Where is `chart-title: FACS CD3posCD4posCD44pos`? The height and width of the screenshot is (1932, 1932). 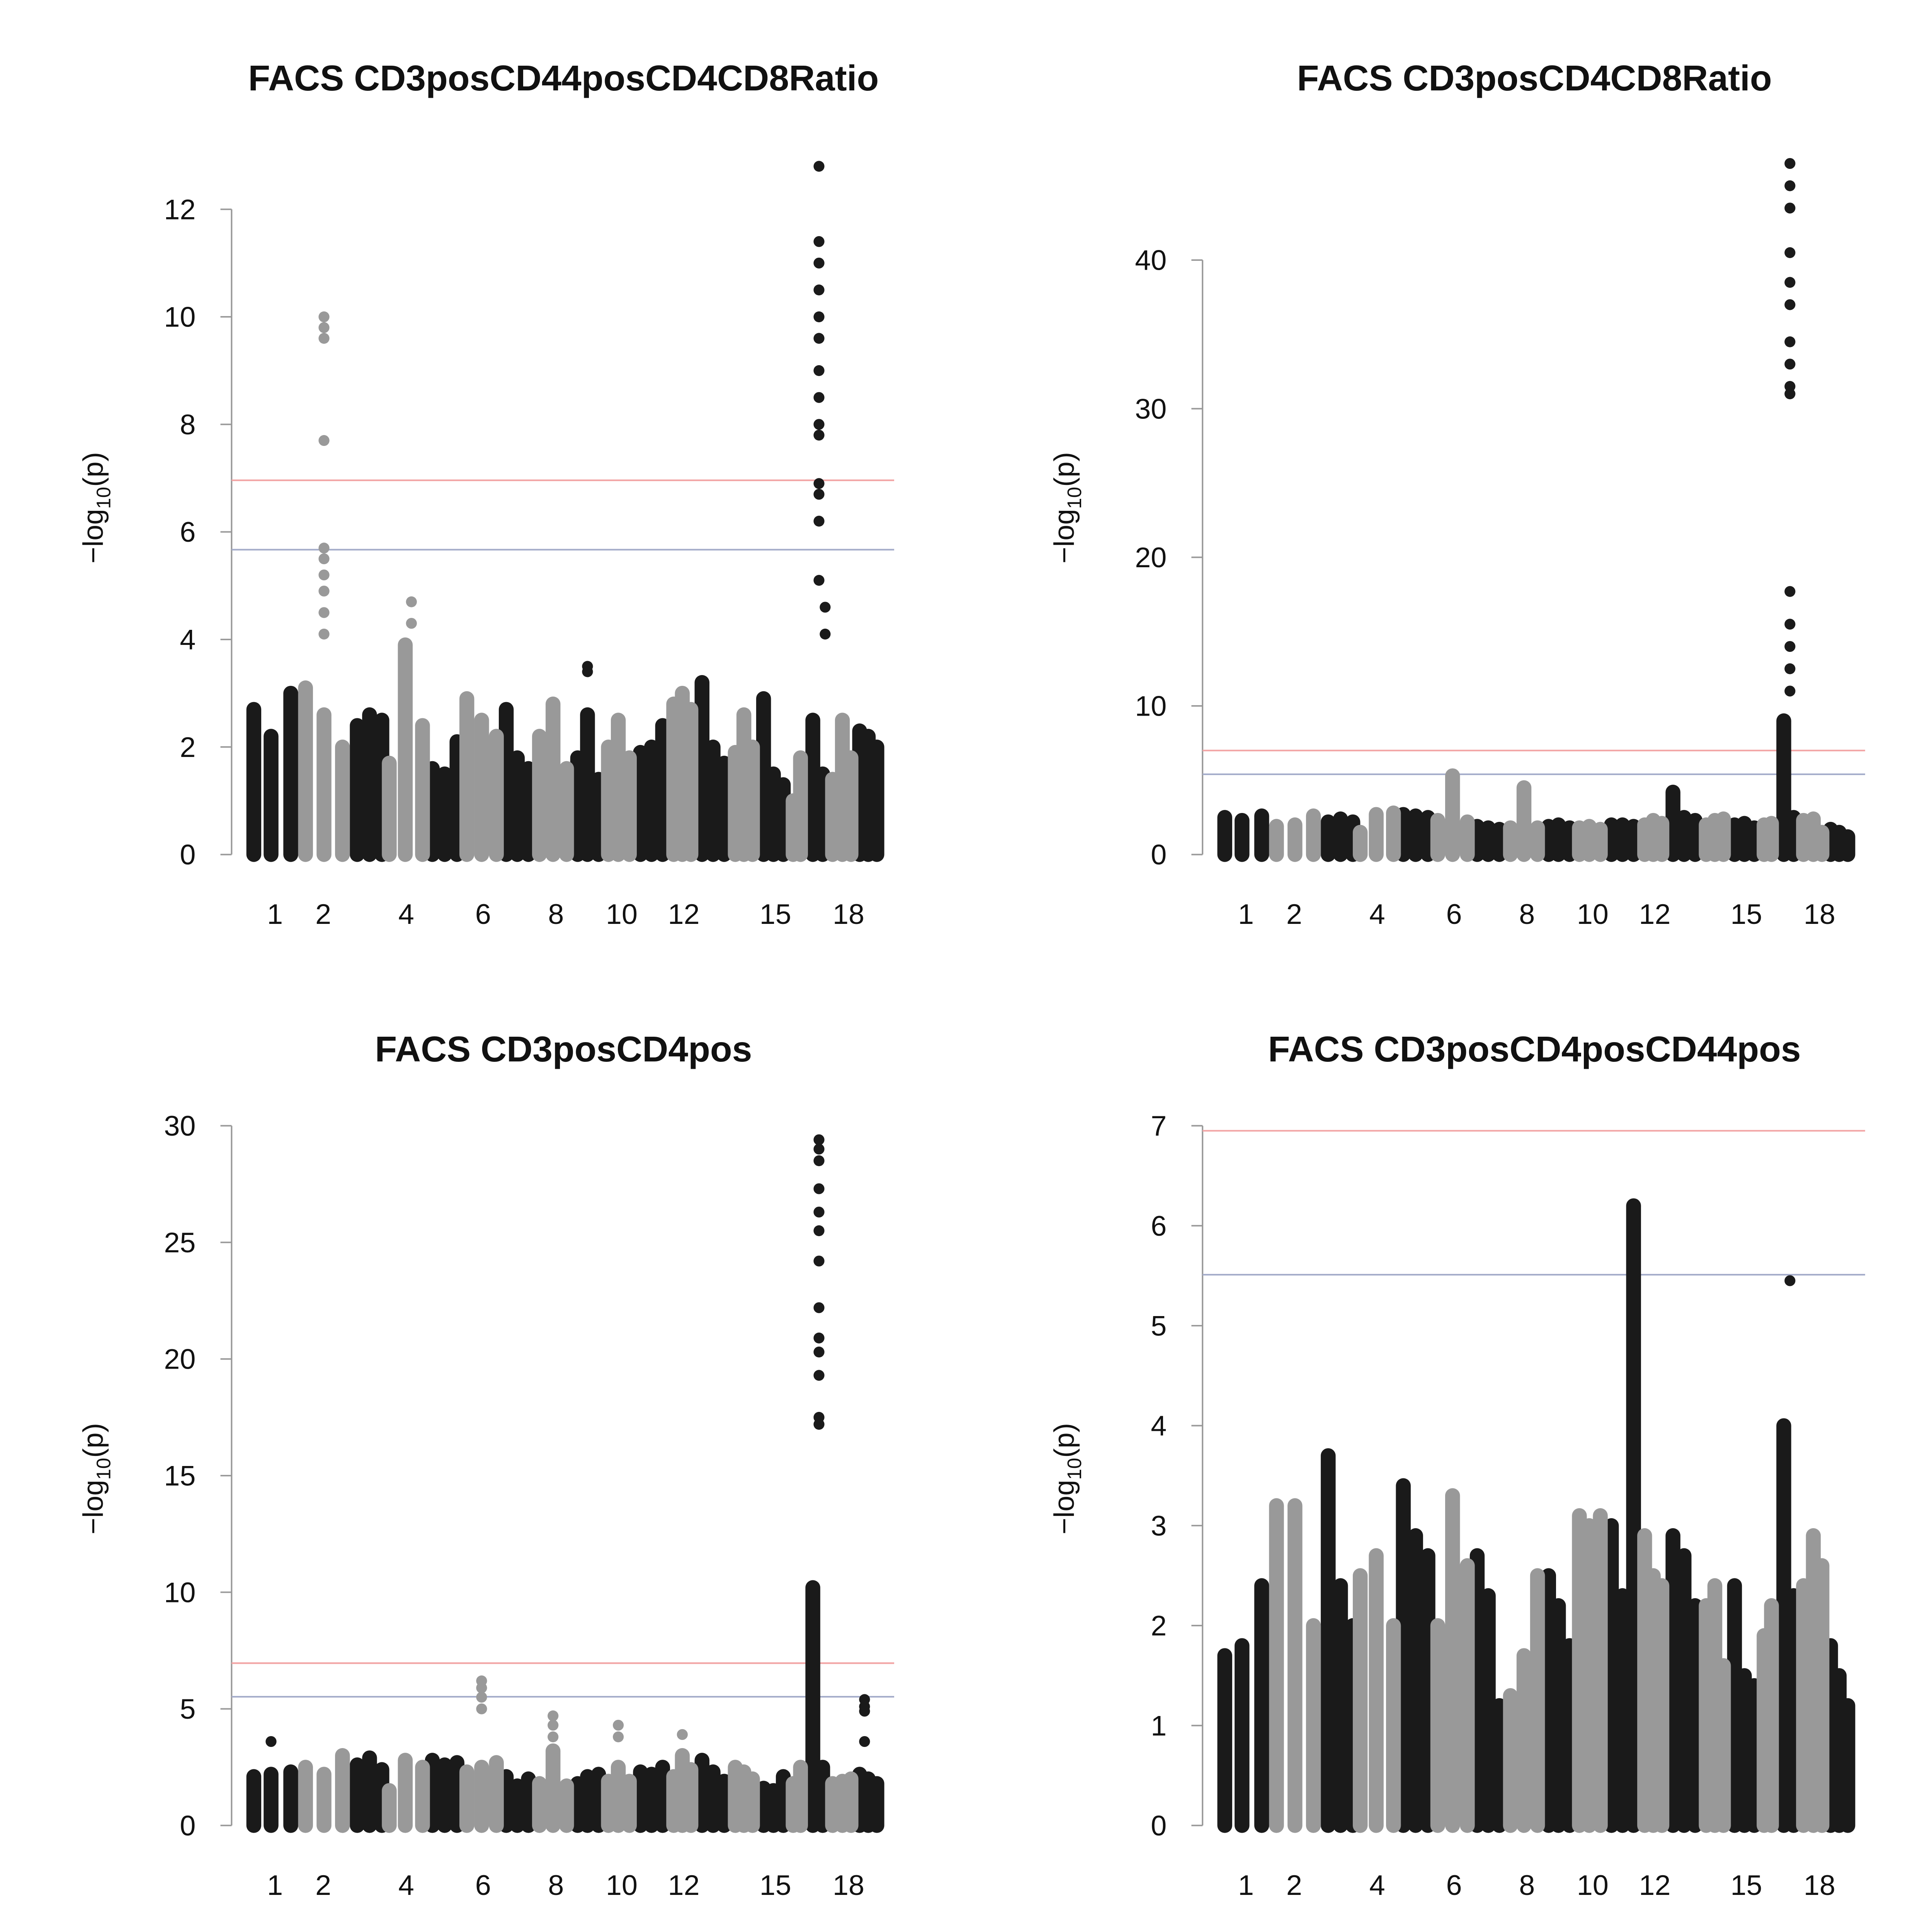 chart-title: FACS CD3posCD4posCD44pos is located at coordinates (1534, 1049).